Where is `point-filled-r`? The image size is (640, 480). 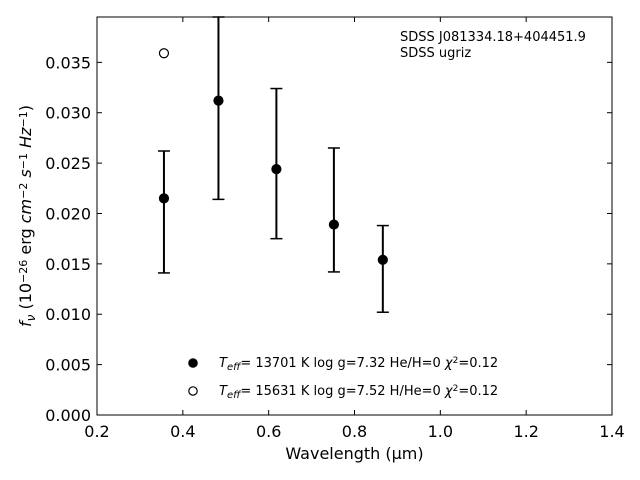
point-filled-r is located at coordinates (276, 169).